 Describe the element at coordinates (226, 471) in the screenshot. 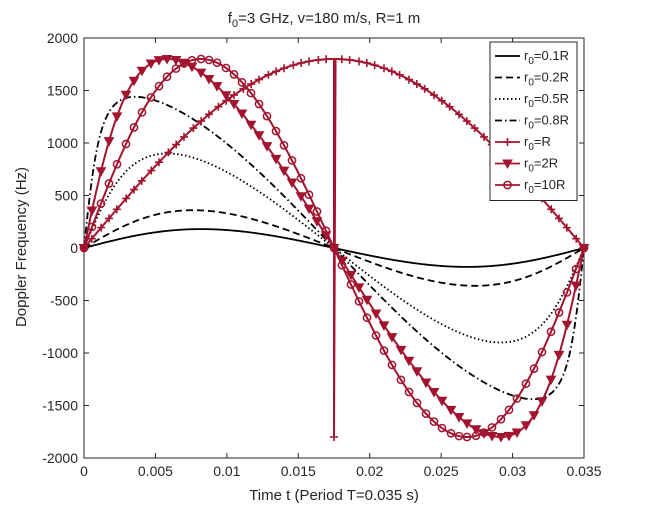

I see `x-tick-label: 0.01` at that location.